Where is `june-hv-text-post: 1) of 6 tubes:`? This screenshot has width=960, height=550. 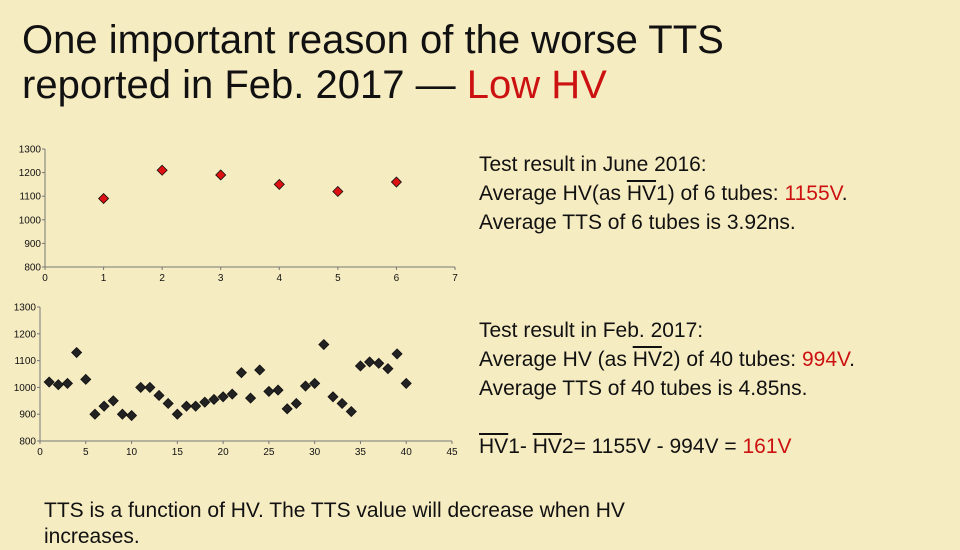 june-hv-text-post: 1) of 6 tubes: is located at coordinates (720, 193).